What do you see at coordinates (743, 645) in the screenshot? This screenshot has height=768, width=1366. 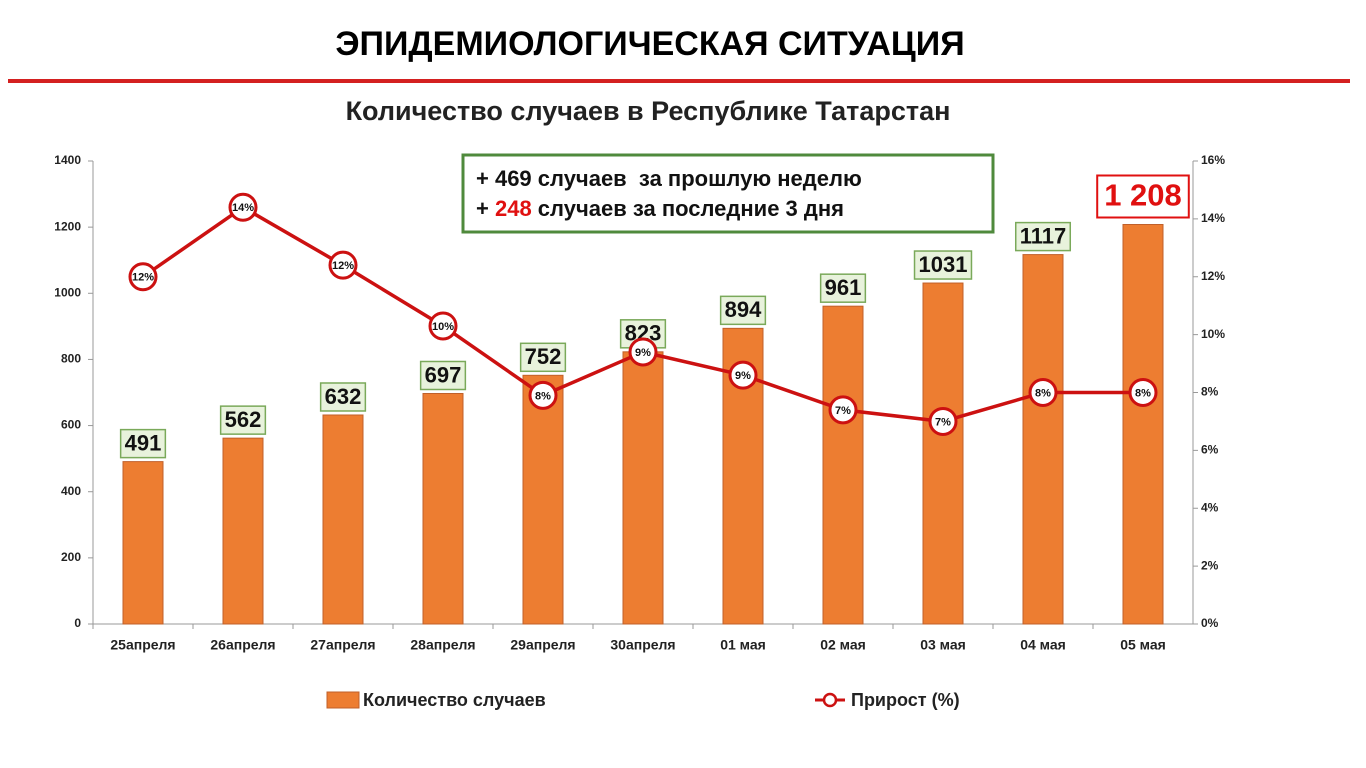 I see `x-tick-label: 01 мая` at bounding box center [743, 645].